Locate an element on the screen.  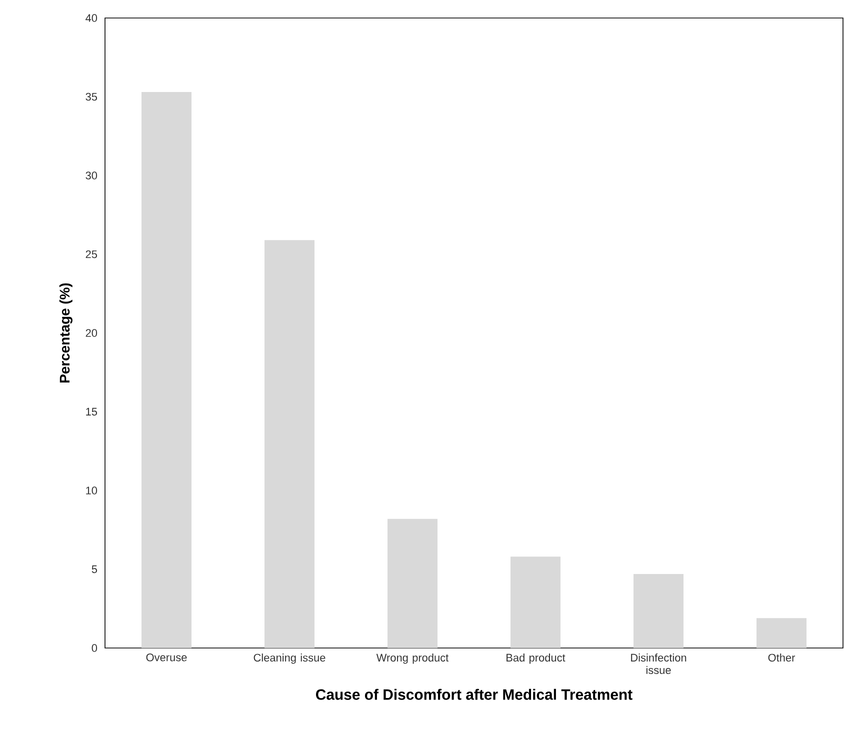
y-tick-label: 35 is located at coordinates (92, 96).